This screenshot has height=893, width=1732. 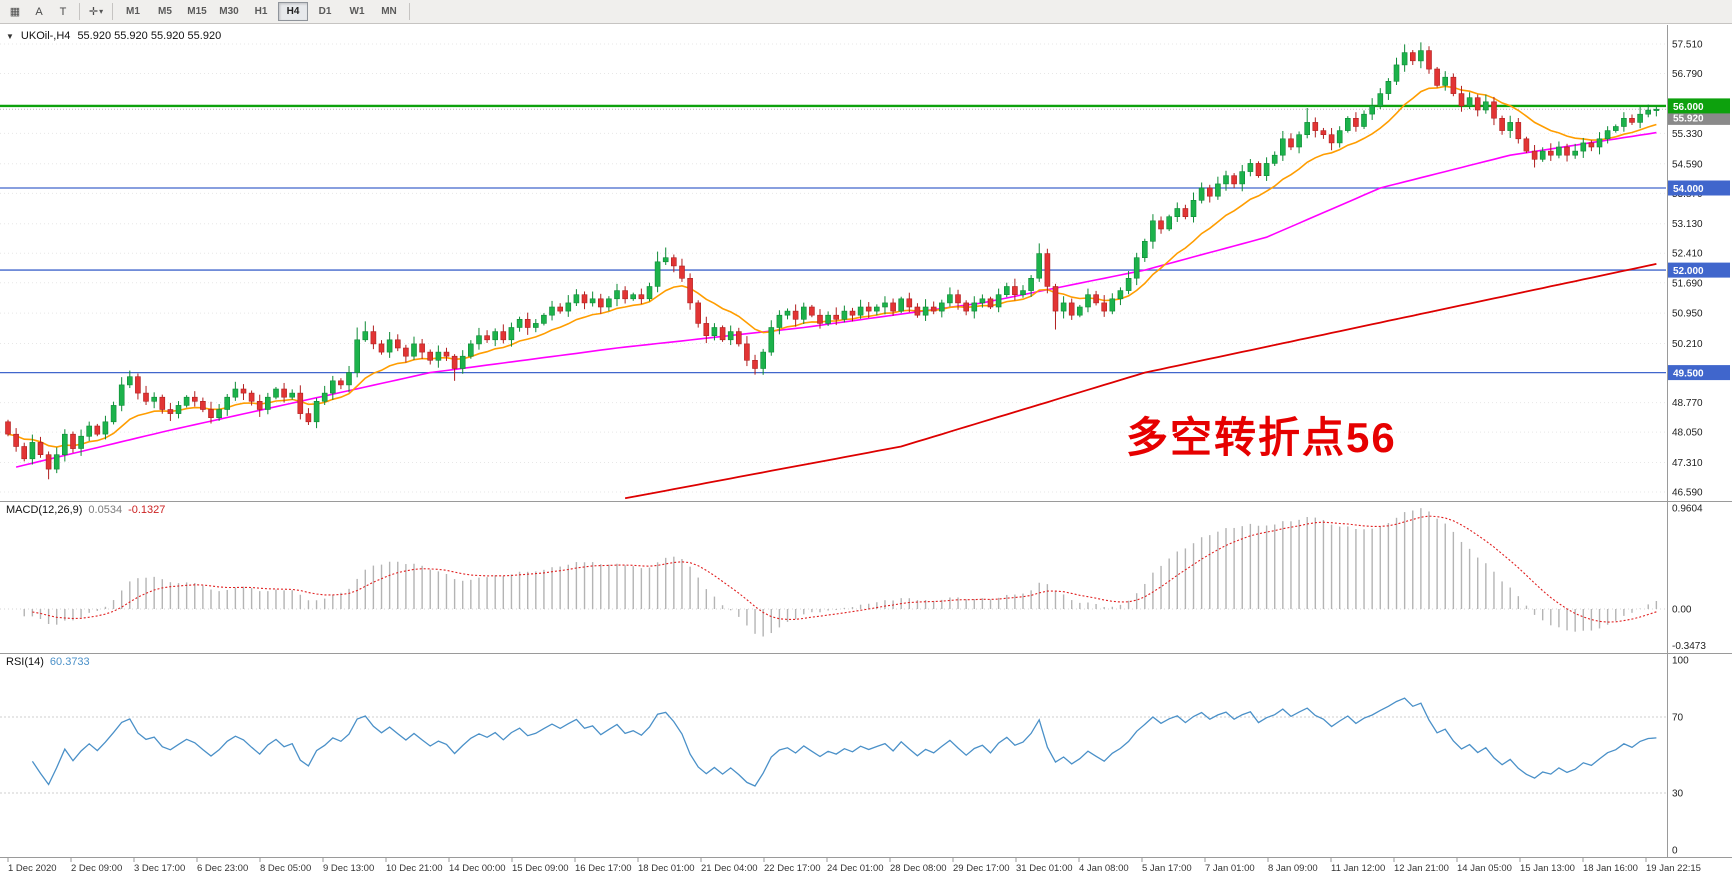 I want to click on svg-text: 15 Dec 09:00, so click(x=540, y=868).